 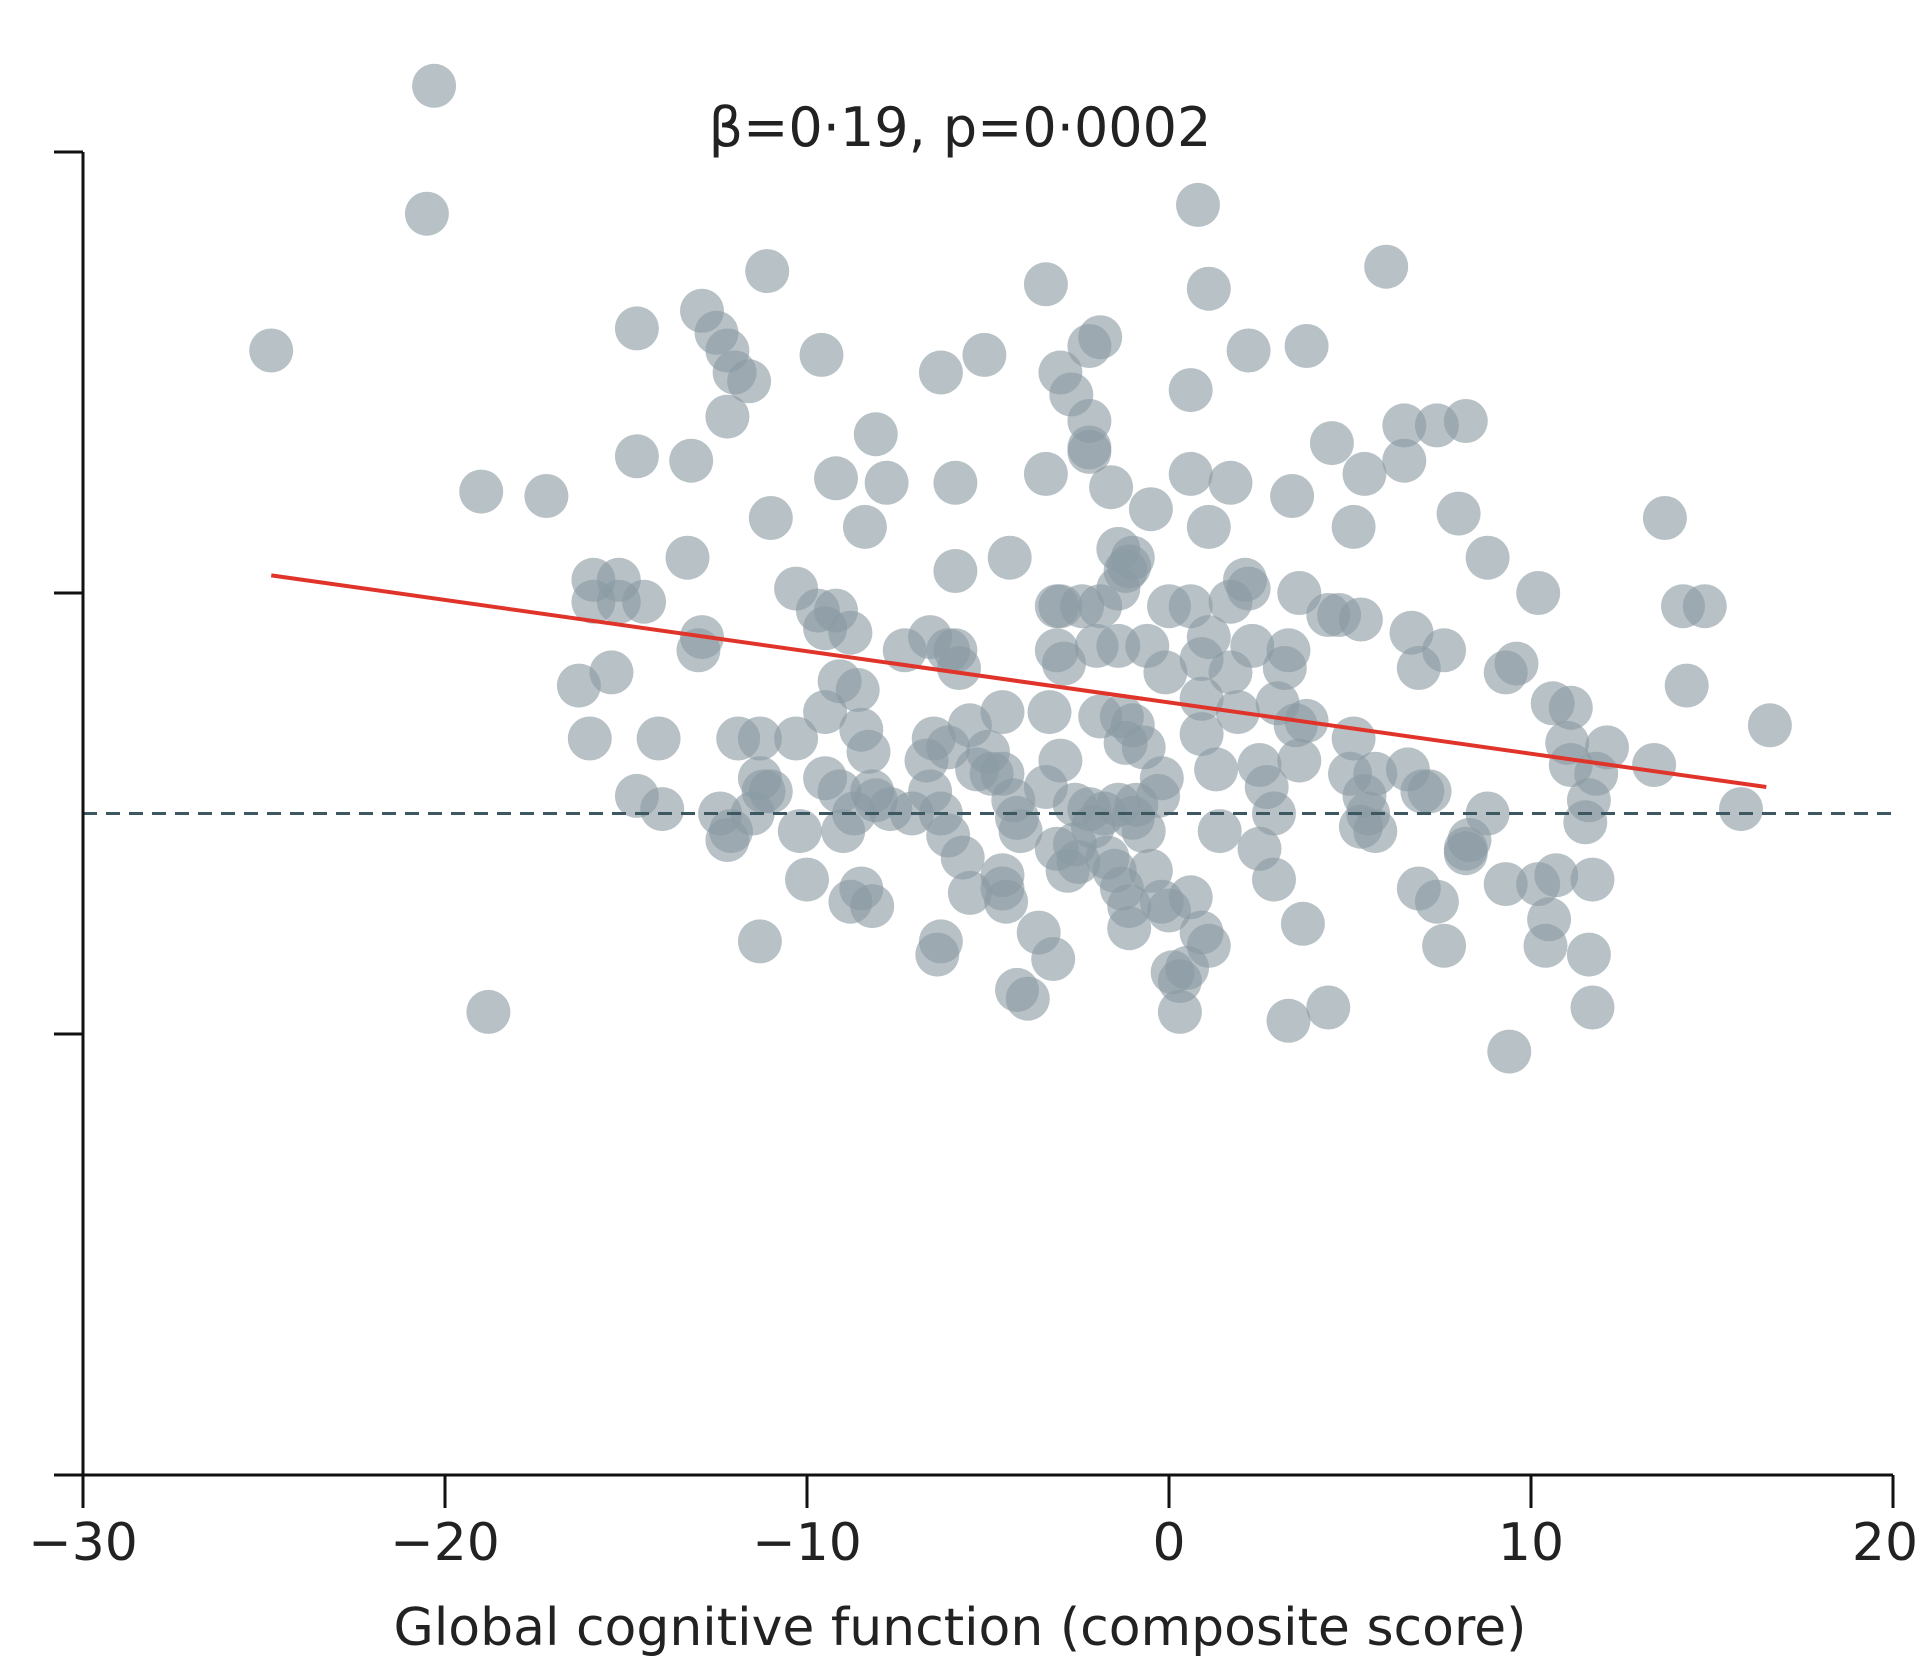 I want to click on x-tick-labels: −30 −20 −10 0 10 20, so click(x=973, y=1543).